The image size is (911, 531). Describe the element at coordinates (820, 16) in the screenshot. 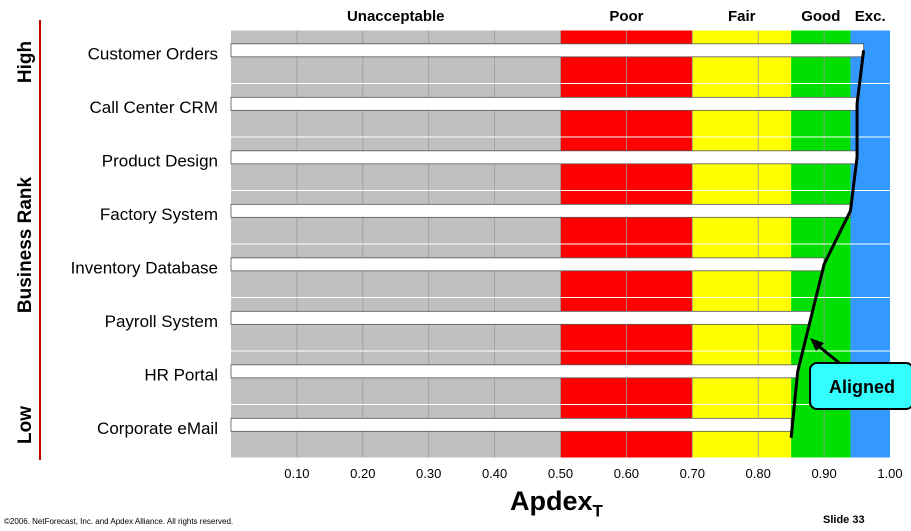

I see `zone-label-good: Good` at that location.